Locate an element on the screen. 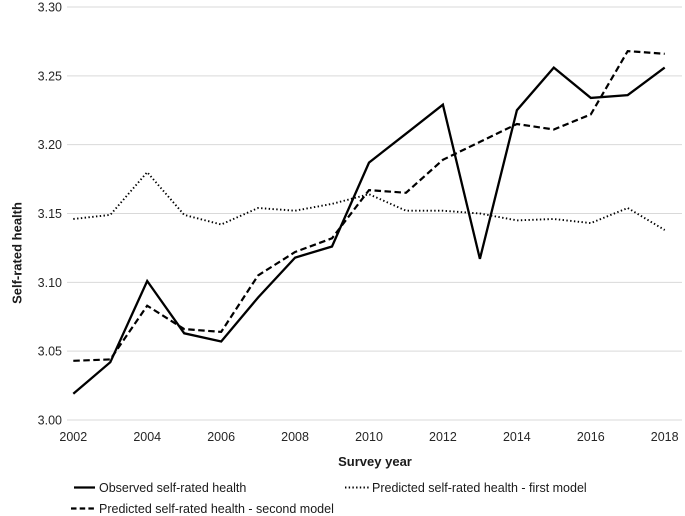 The width and height of the screenshot is (685, 516). y-tick-label: 3.10 is located at coordinates (50, 283).